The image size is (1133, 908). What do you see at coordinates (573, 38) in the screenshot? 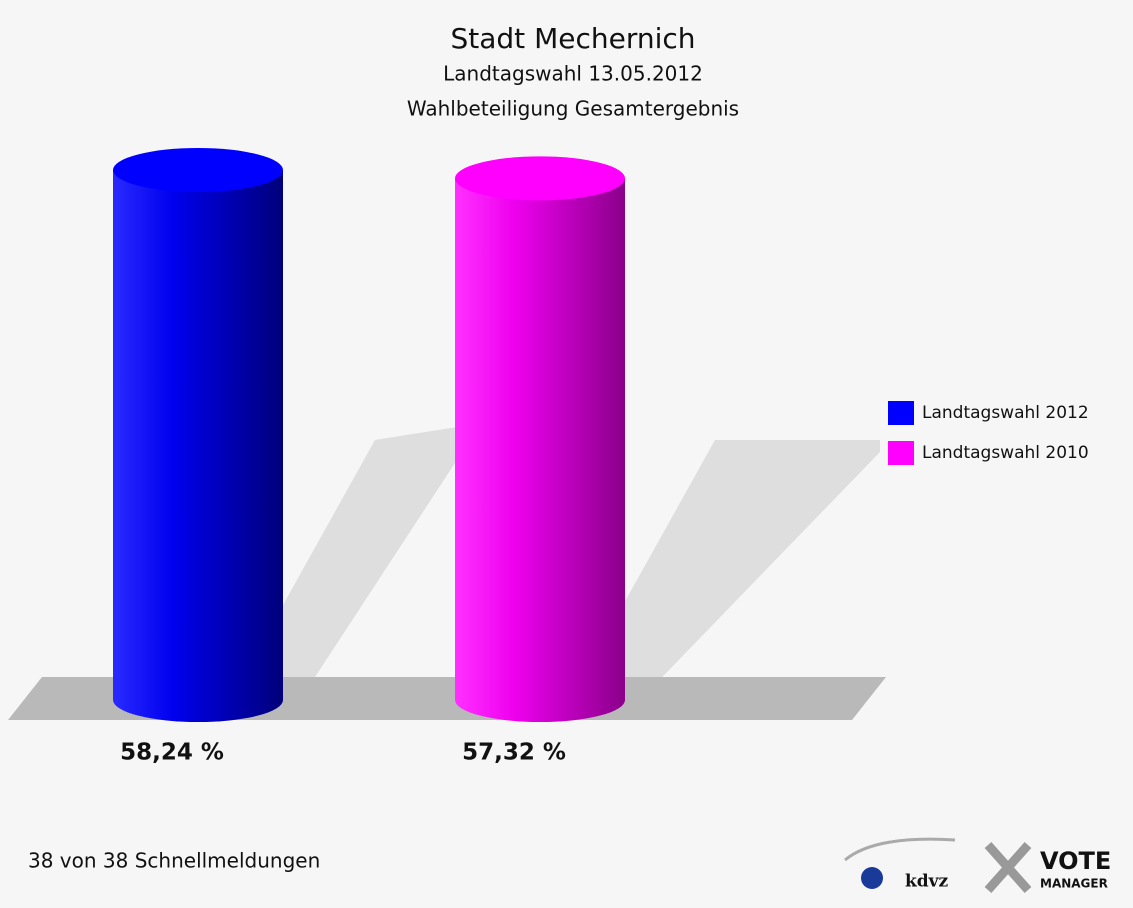
I see `chart-title: Stadt Mechernich` at bounding box center [573, 38].